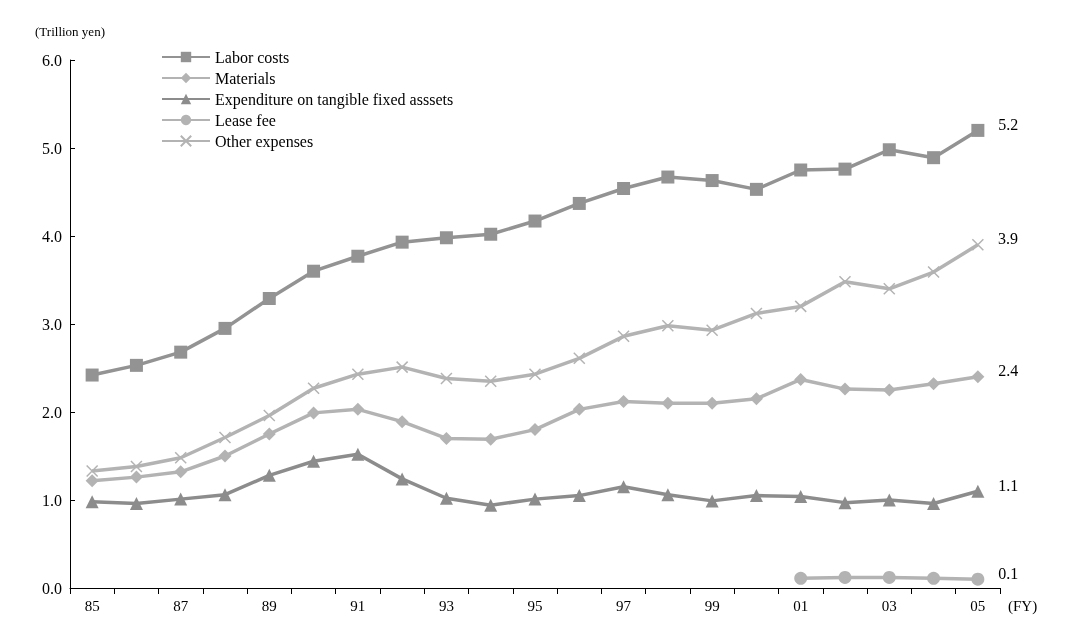  What do you see at coordinates (624, 605) in the screenshot?
I see `x-tick-label: 97` at bounding box center [624, 605].